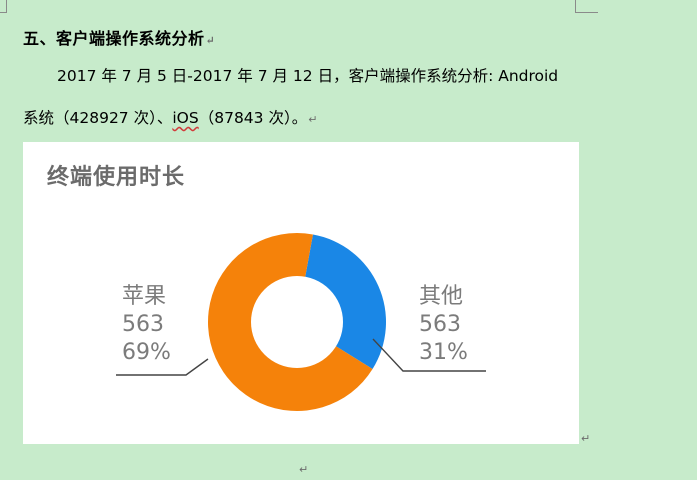 This screenshot has height=480, width=697. I want to click on donut-hole, so click(297, 322).